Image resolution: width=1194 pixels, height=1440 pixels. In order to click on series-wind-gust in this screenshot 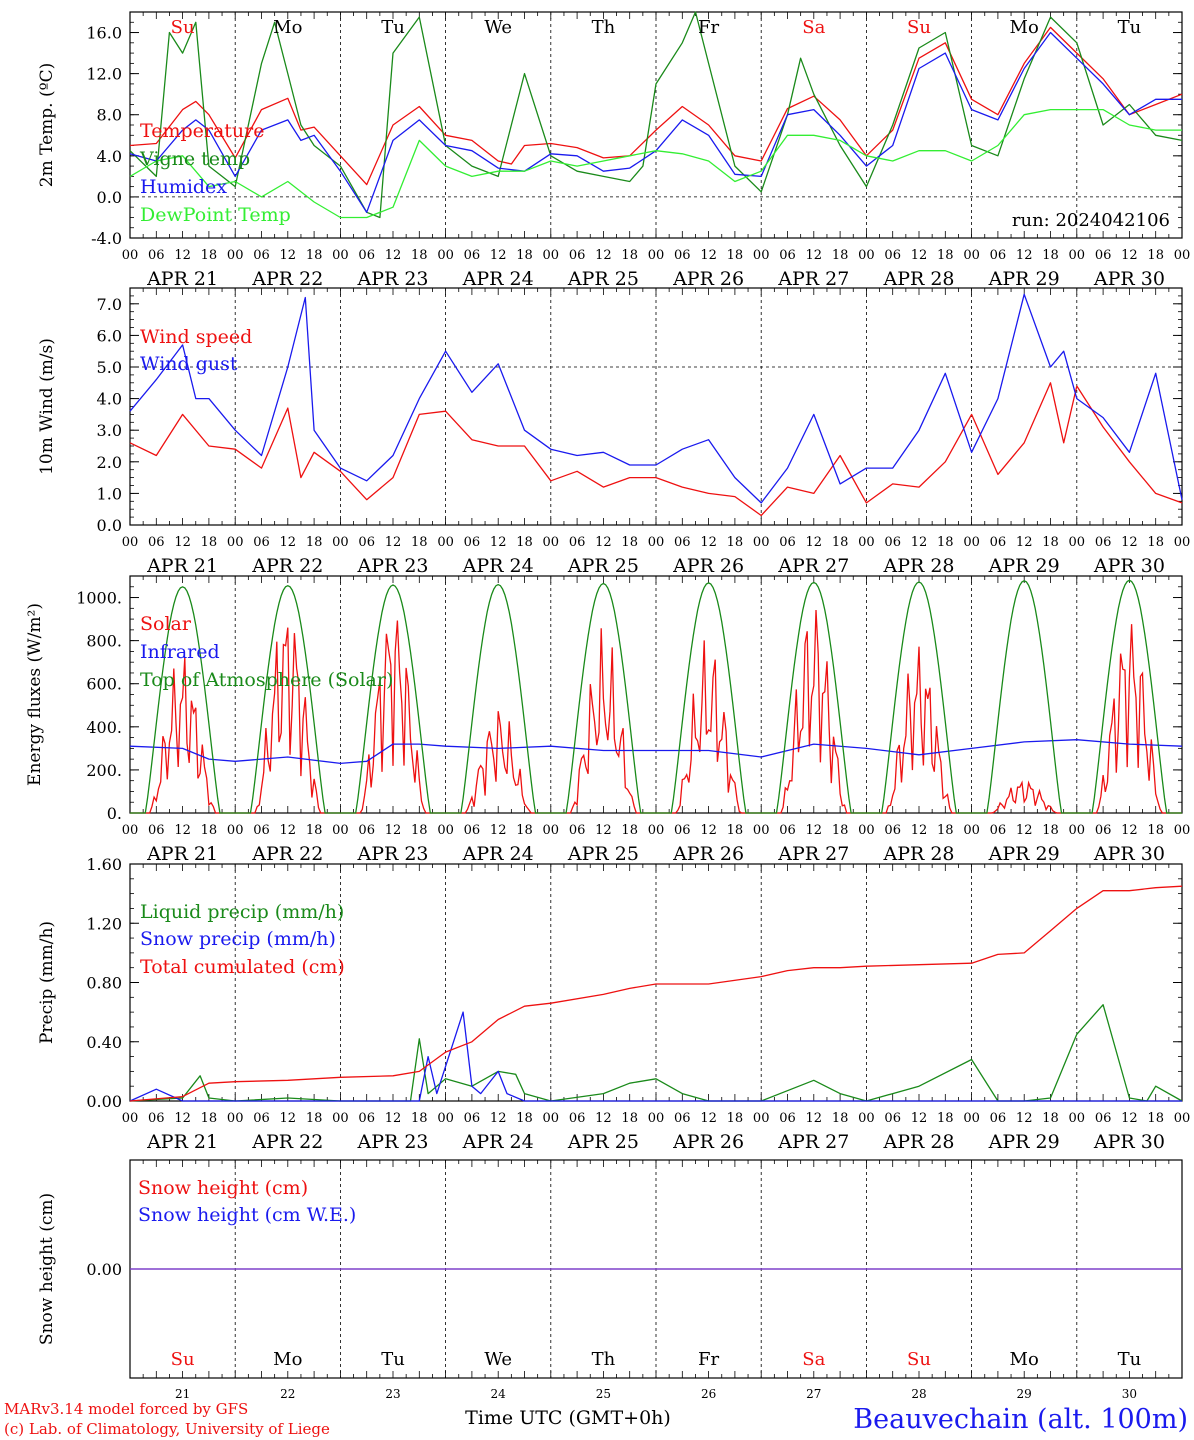, I will do `click(656, 398)`.